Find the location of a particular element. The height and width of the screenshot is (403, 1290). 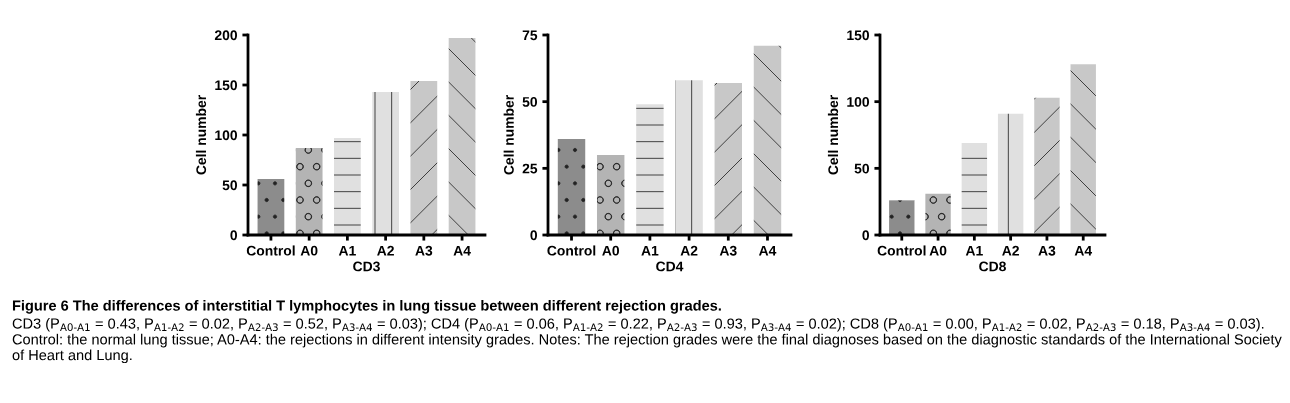

text: CD3 (P$_{A0-A1}$ = 0.43, P$_{A1-A2}$ = 0.02, P$_{A2-A3}$ = 0.52, P$_{A3-A4}$ = 0.03); CD4 (P$_{A0-A1}$ = 0.06, P$_{A1-A2}$ = 0.22, P$_{A2-A3}$ = 0.93, P$_{A3-A4}$ = 0.02); CD8 (P$_{A0-A1}$ = 0.00, P$_{A1-A2}$ = 0.02, P$_{A2-A3}$ = 0.18, P$_{A3-A4}$ = 0.03). Control: the normal lung tissue; A0-A4: the rejections in different intensity grades. Notes: The rejection grades were the final diagnoses based on the diagnostic standards of the International Society of Heart and Lung. is located at coordinates (647, 341).